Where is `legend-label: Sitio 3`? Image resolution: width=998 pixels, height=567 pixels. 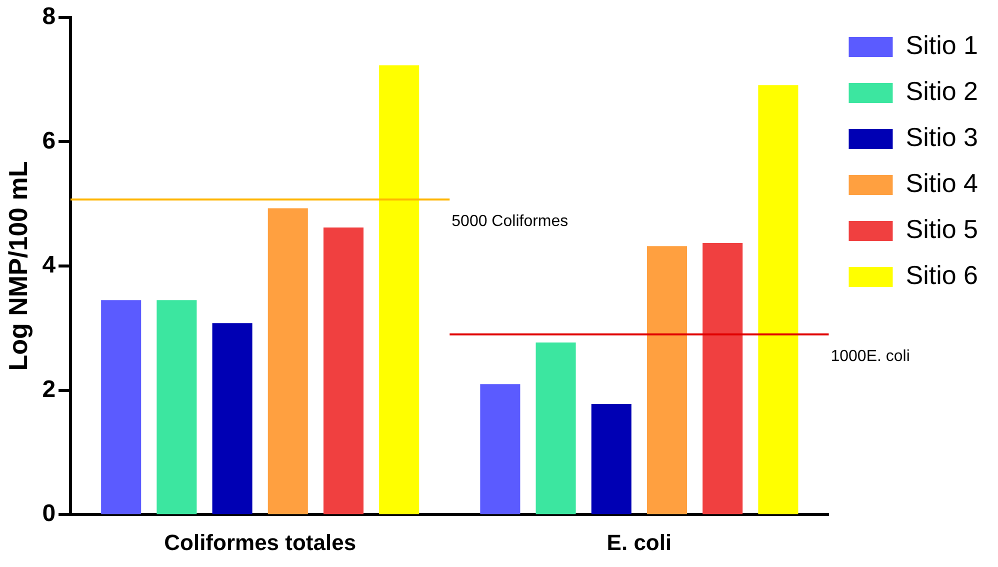 legend-label: Sitio 3 is located at coordinates (942, 137).